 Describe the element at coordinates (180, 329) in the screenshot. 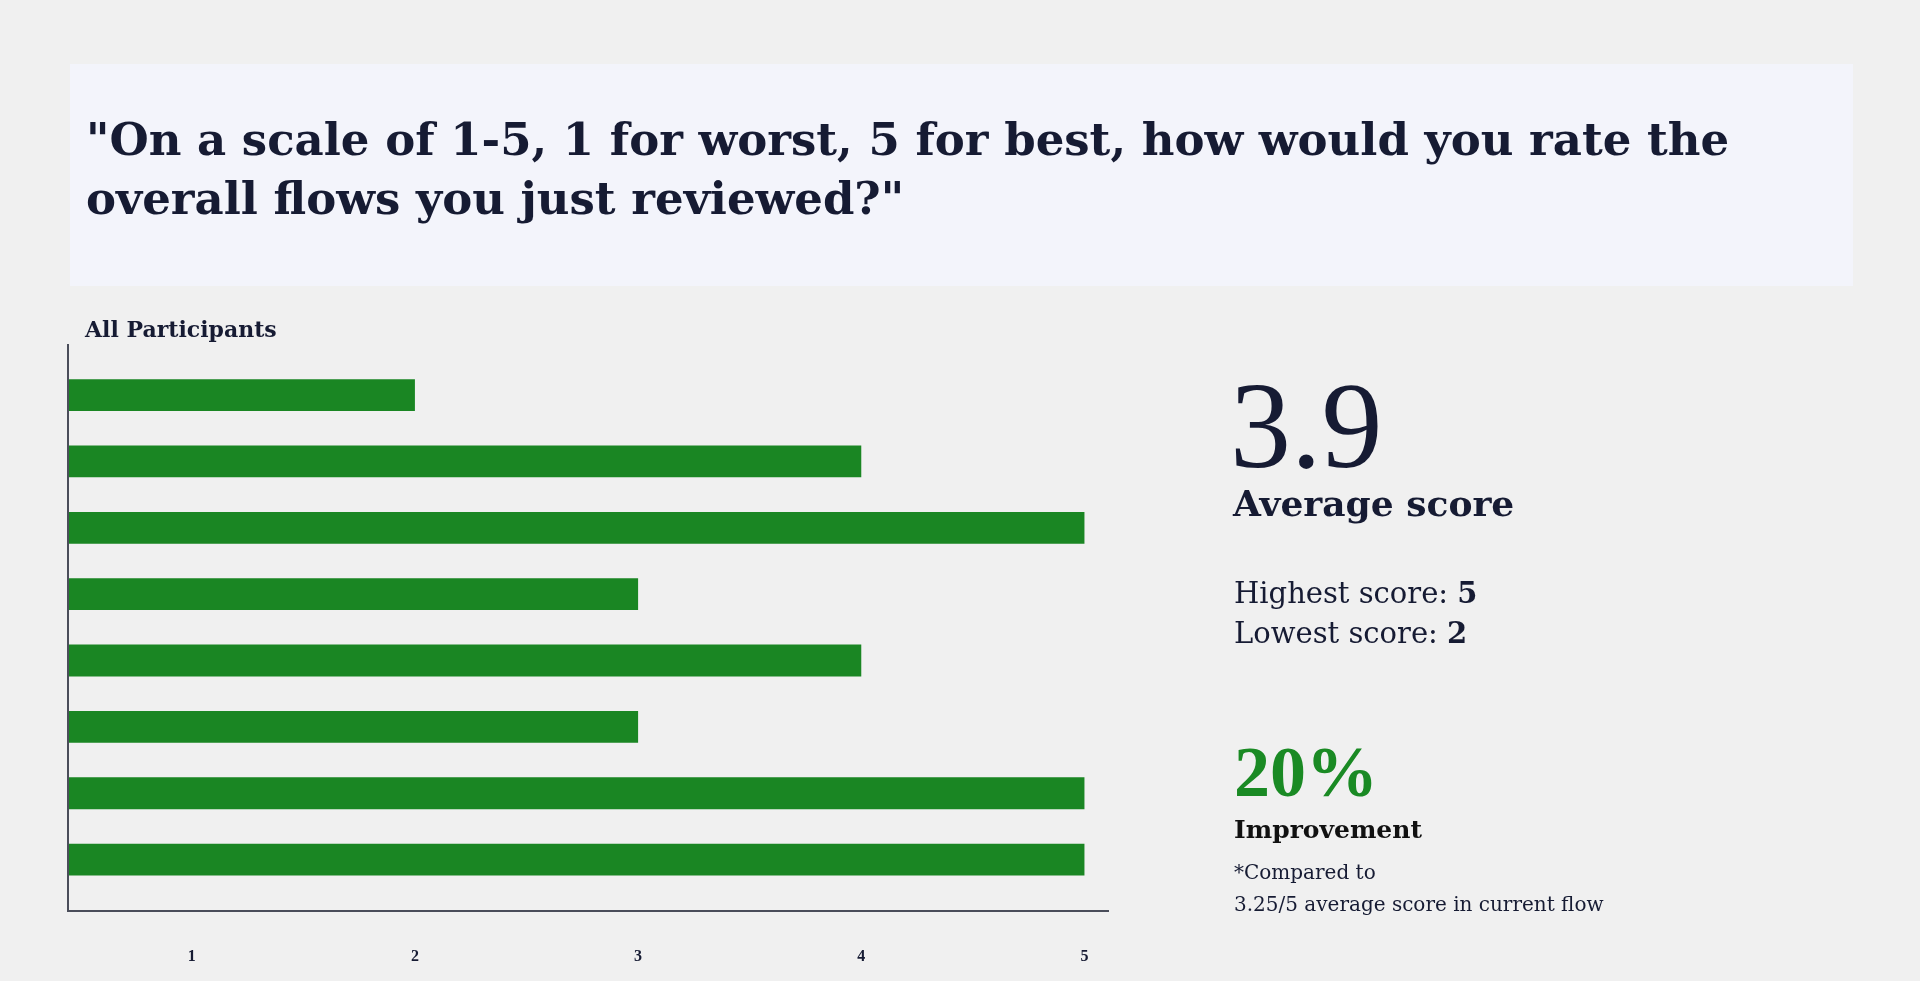

I see `chart-subtitle: All Participants` at that location.